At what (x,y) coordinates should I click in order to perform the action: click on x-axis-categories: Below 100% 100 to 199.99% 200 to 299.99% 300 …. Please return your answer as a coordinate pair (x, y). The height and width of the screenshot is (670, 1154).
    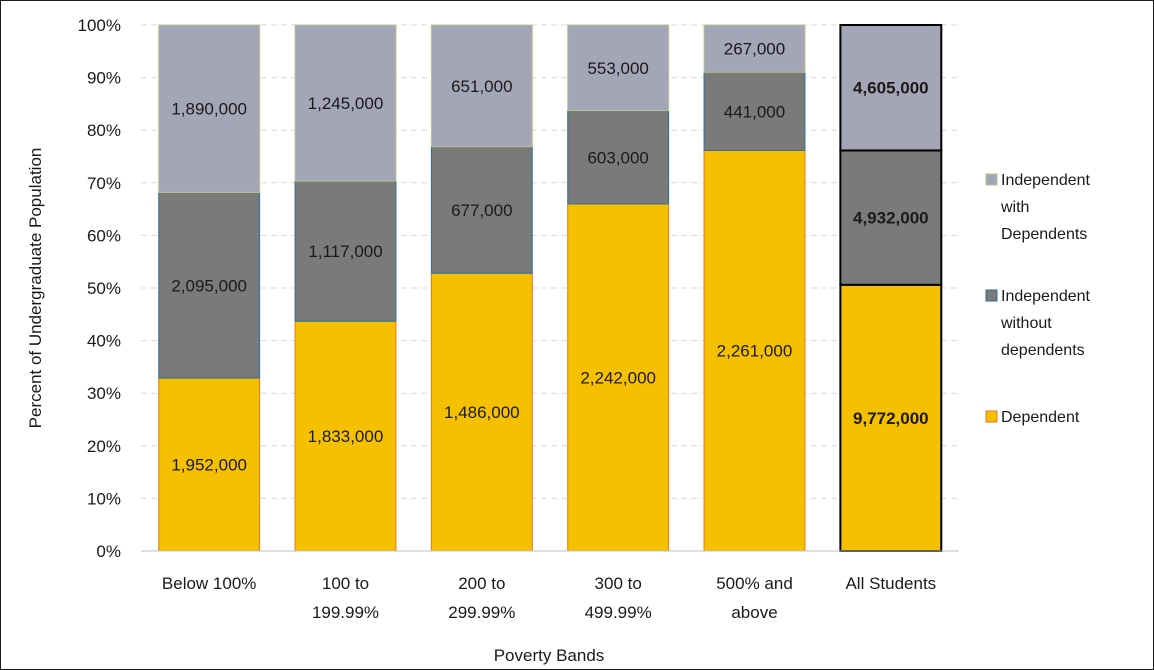
    Looking at the image, I should click on (549, 598).